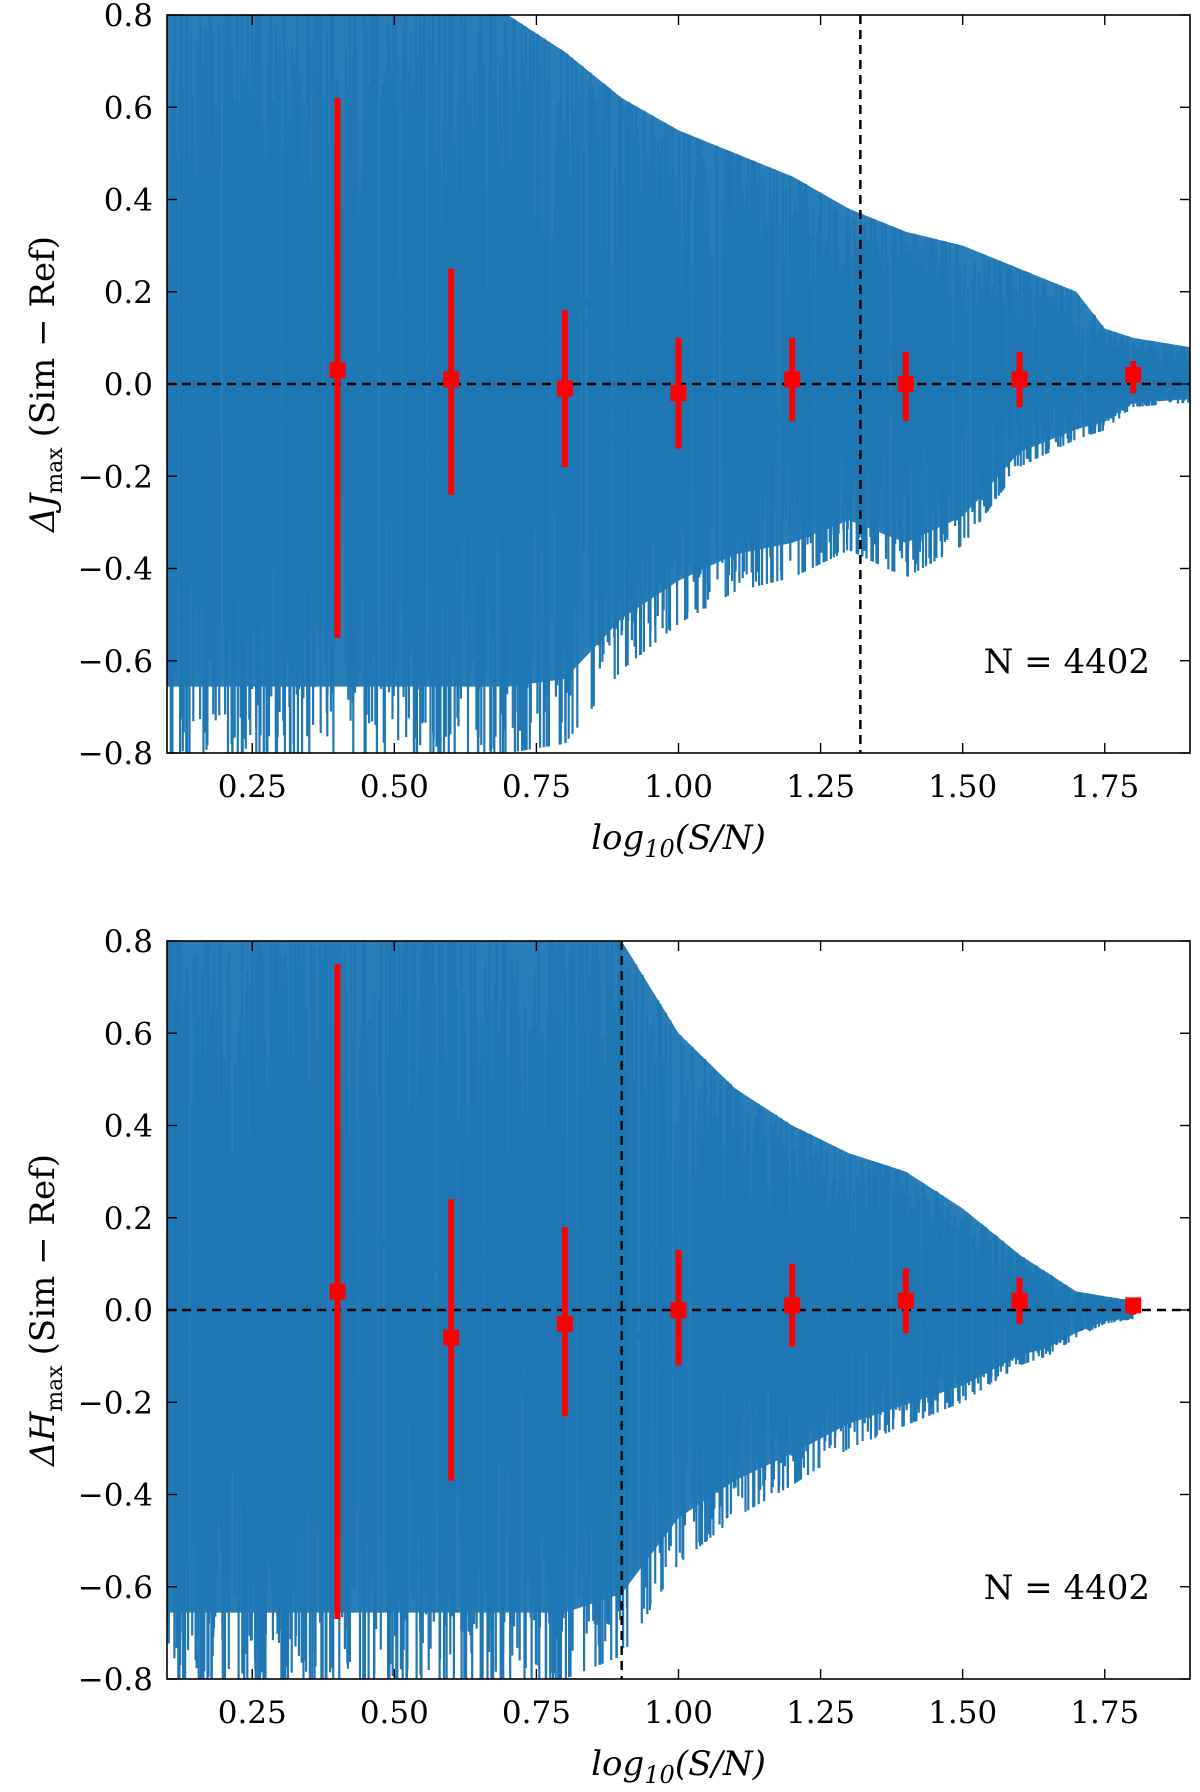 This screenshot has height=1792, width=1200. What do you see at coordinates (45, 1311) in the screenshot?
I see `y-axis-label: ΔHmax(Sim − Ref)` at bounding box center [45, 1311].